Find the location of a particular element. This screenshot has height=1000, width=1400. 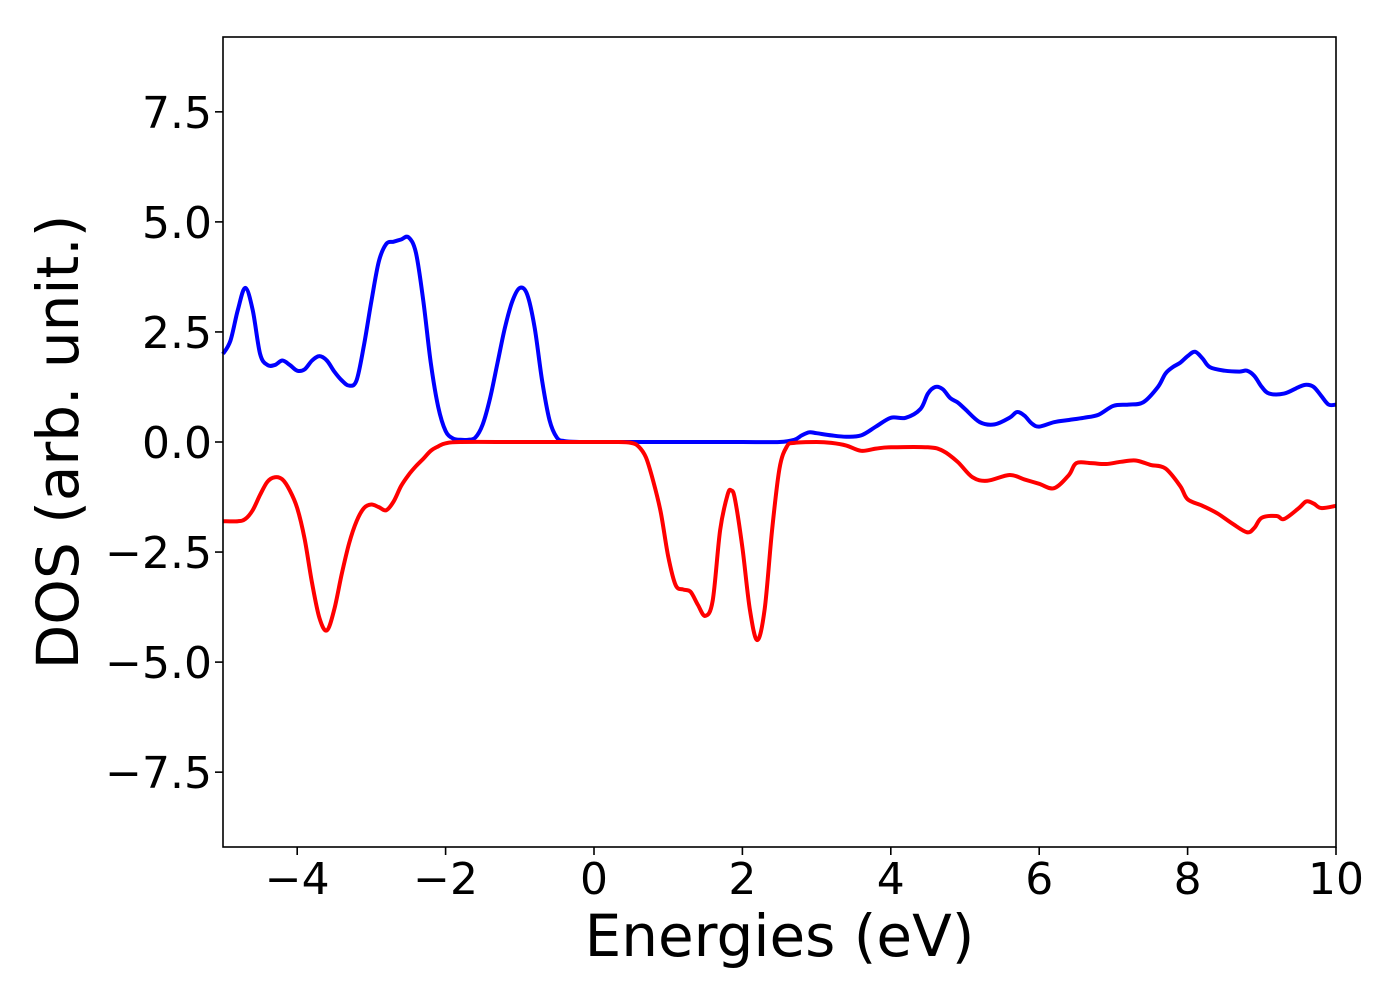

x-tick-label: 4 is located at coordinates (891, 879).